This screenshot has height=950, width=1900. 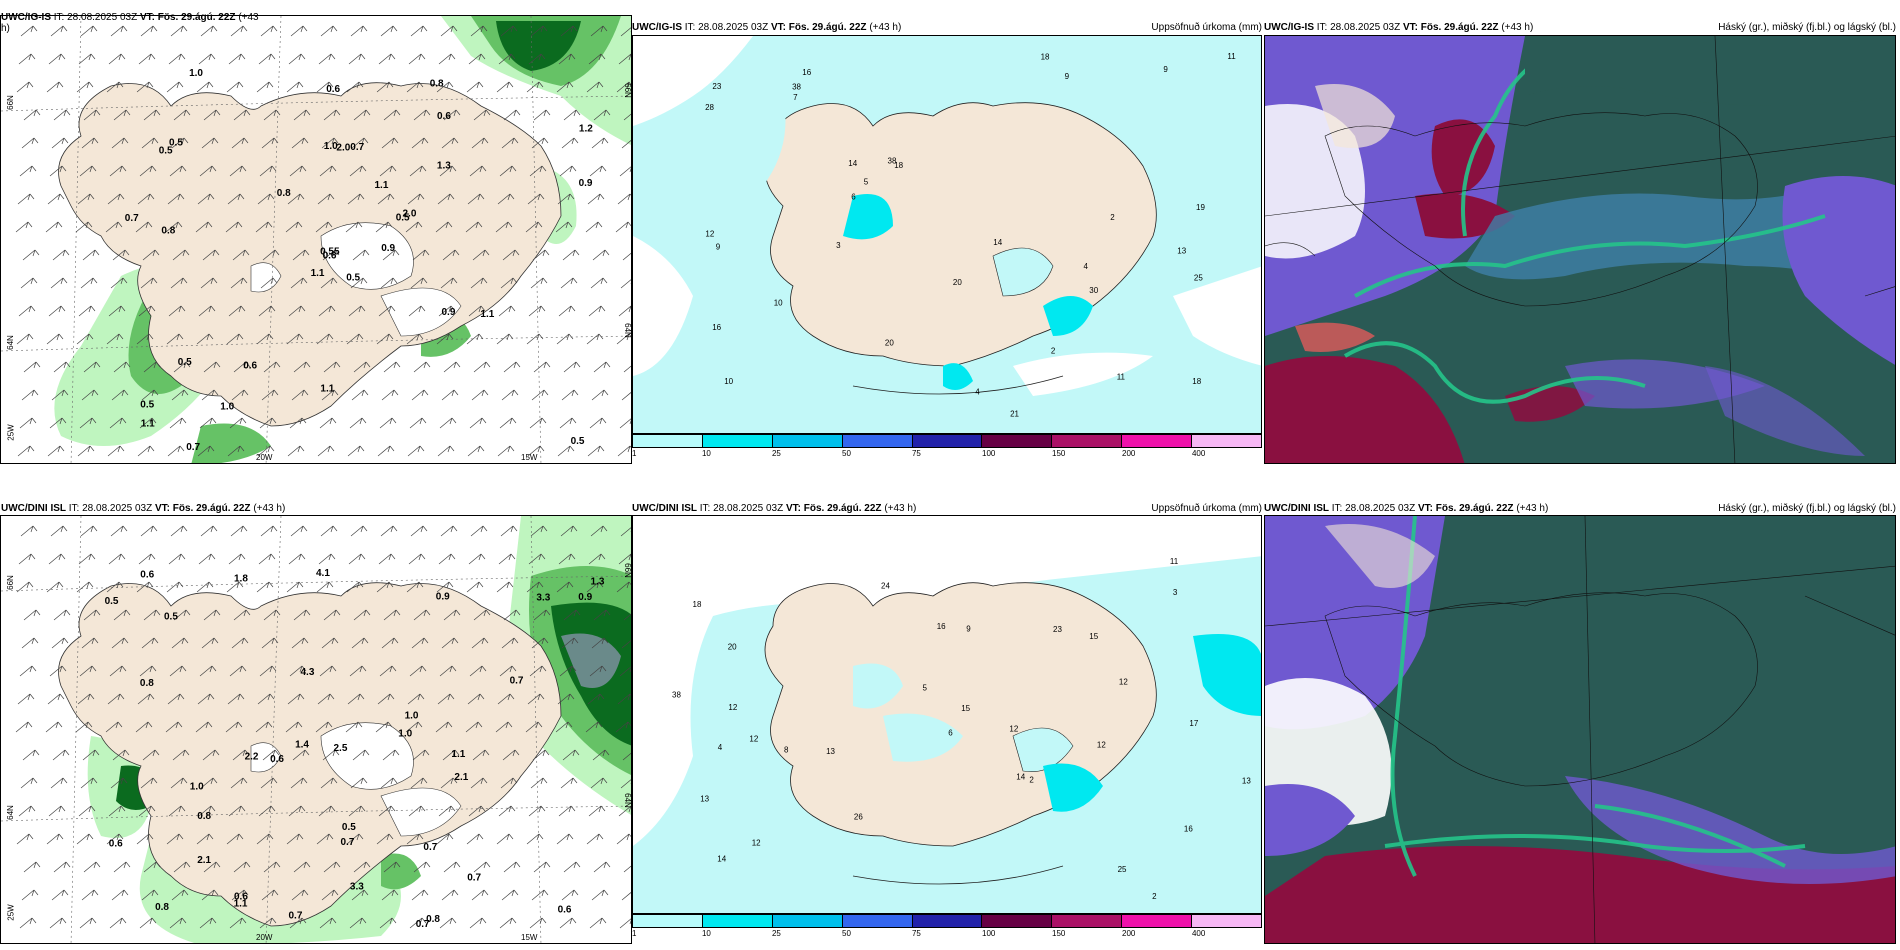 What do you see at coordinates (529, 937) in the screenshot?
I see `lon-label-15w: 15W` at bounding box center [529, 937].